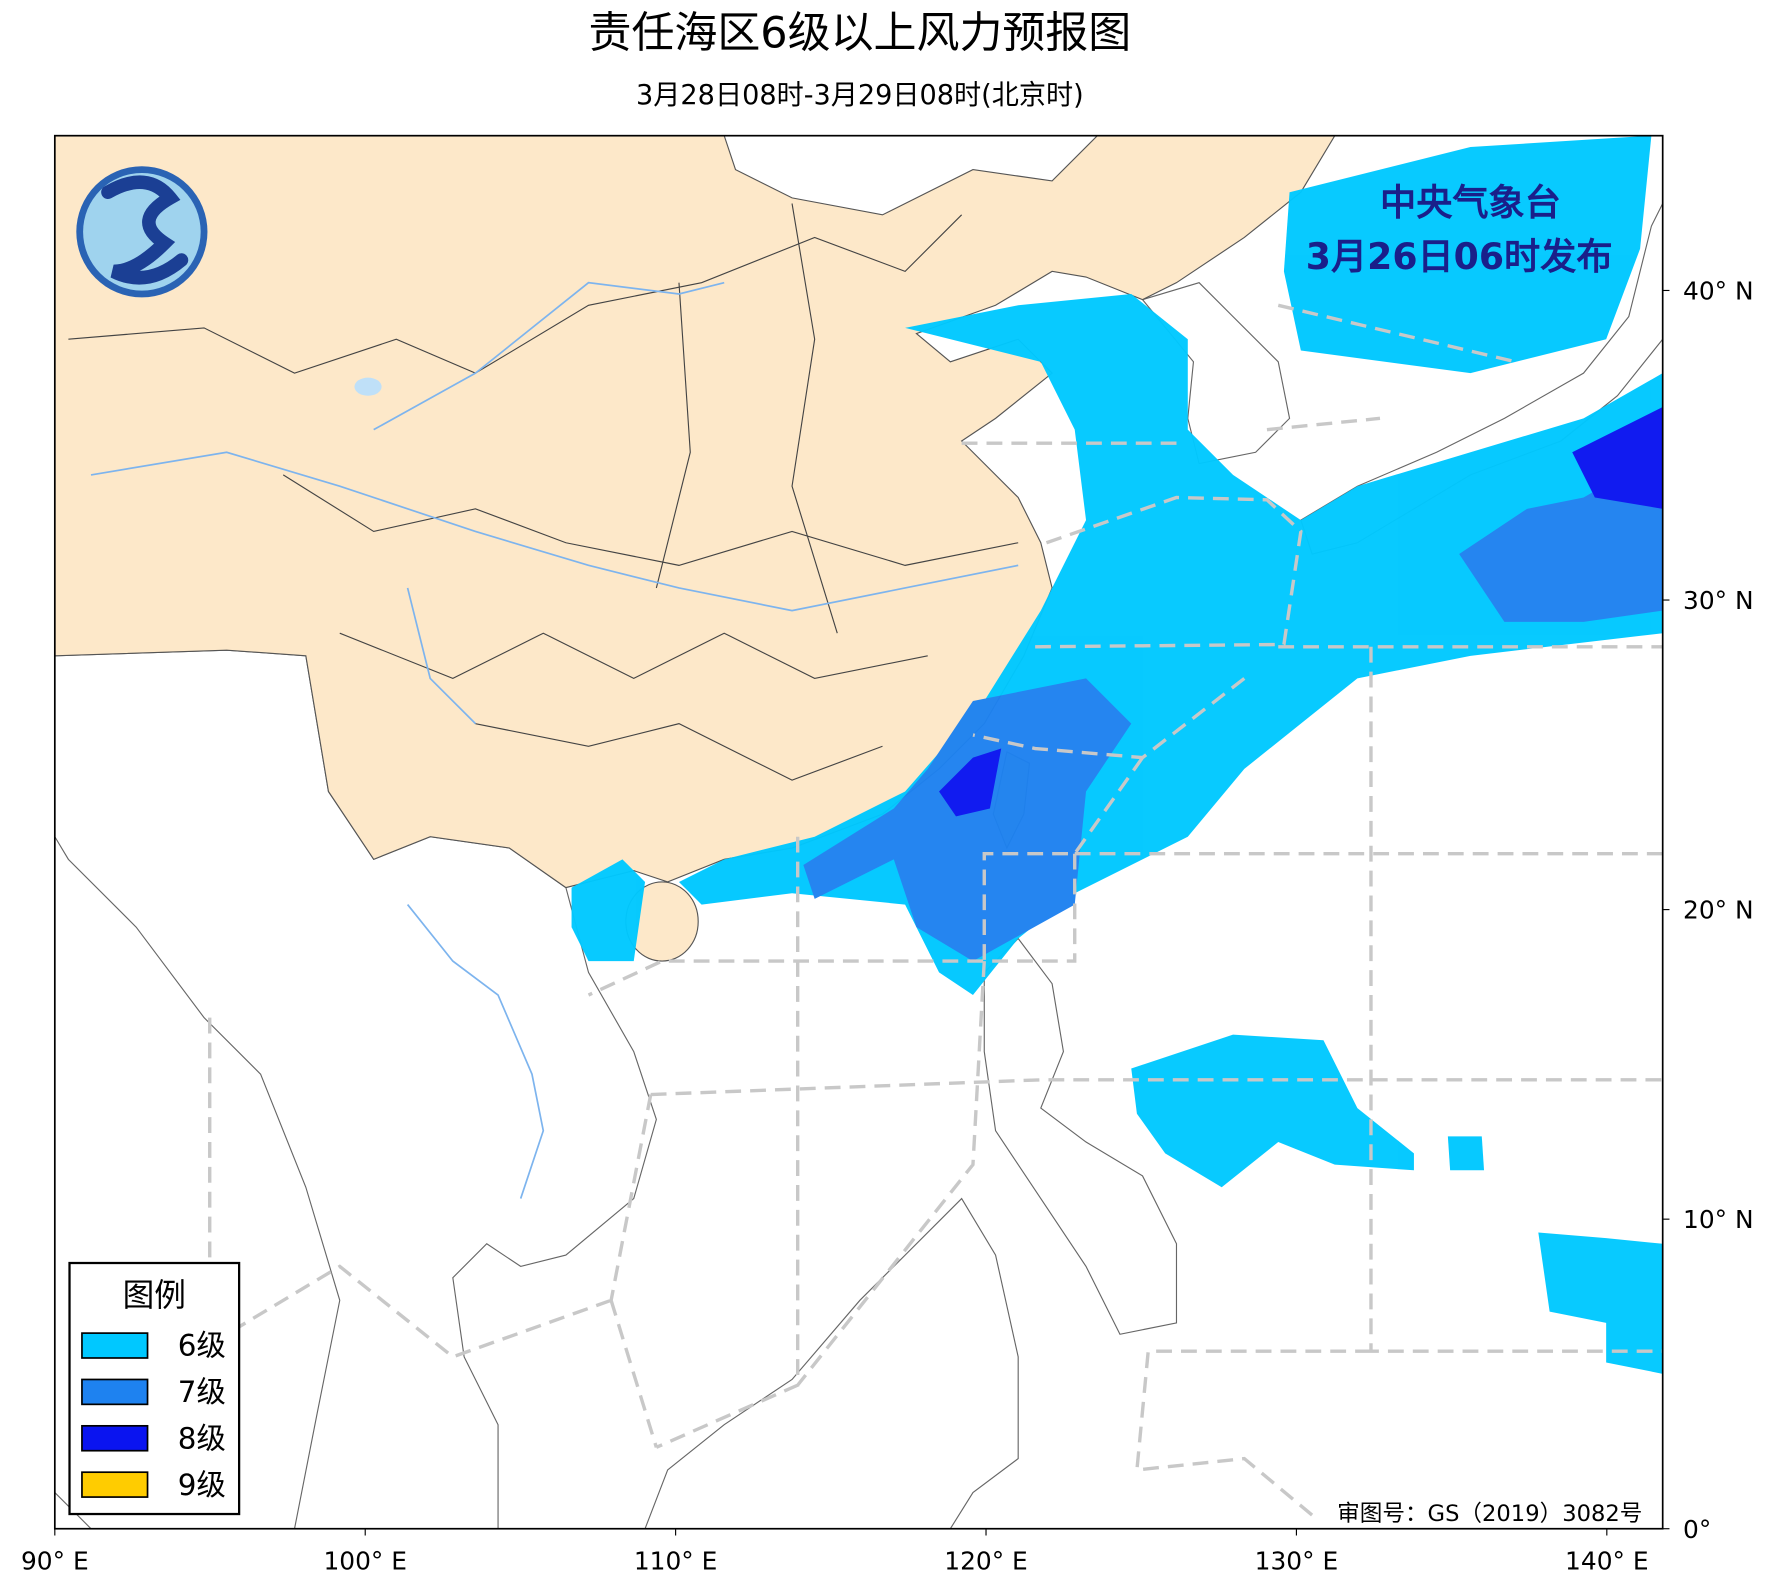 The width and height of the screenshot is (1765, 1587). What do you see at coordinates (154, 1296) in the screenshot?
I see `legend-title: 图例` at bounding box center [154, 1296].